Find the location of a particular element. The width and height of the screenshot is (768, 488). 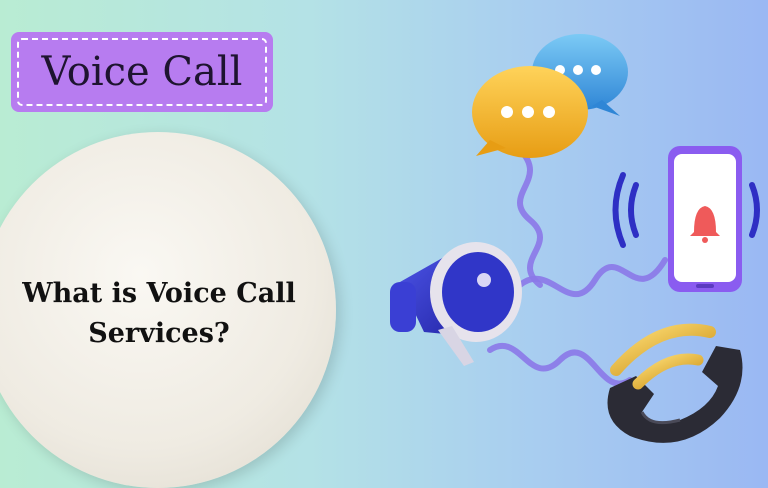

headline-line-2: Services? is located at coordinates (159, 333).